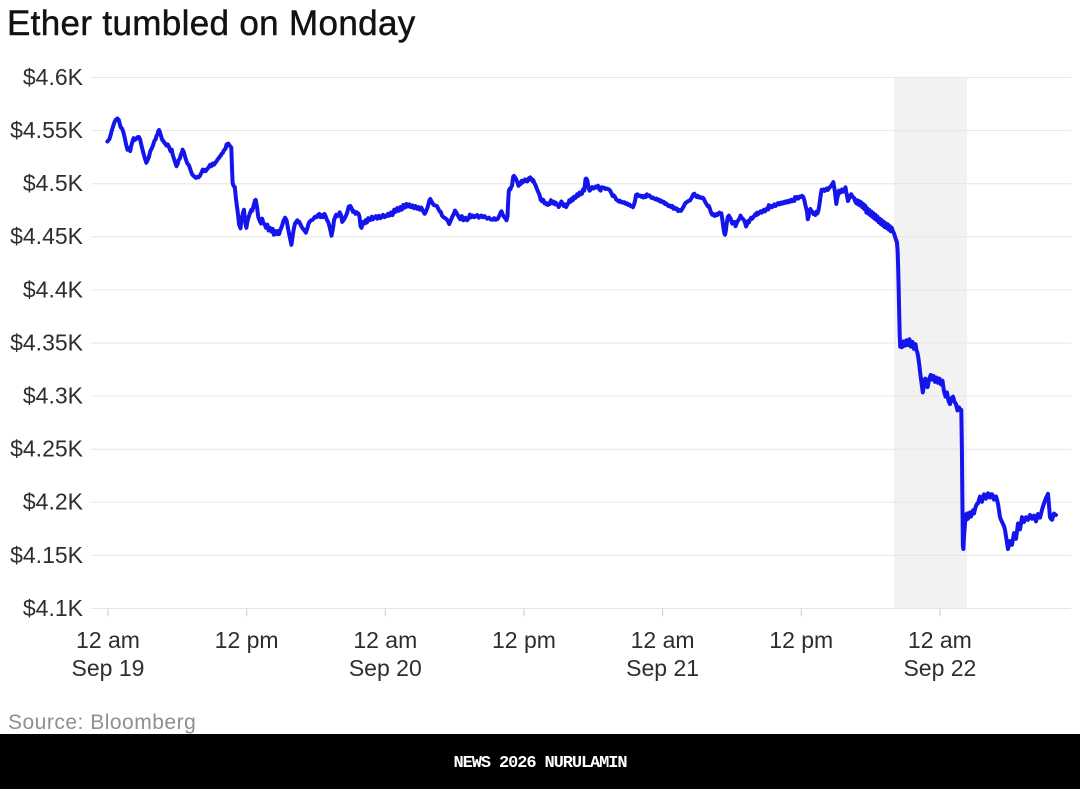 This screenshot has height=789, width=1080. Describe the element at coordinates (53, 77) in the screenshot. I see `svg-text: $4.6K` at that location.